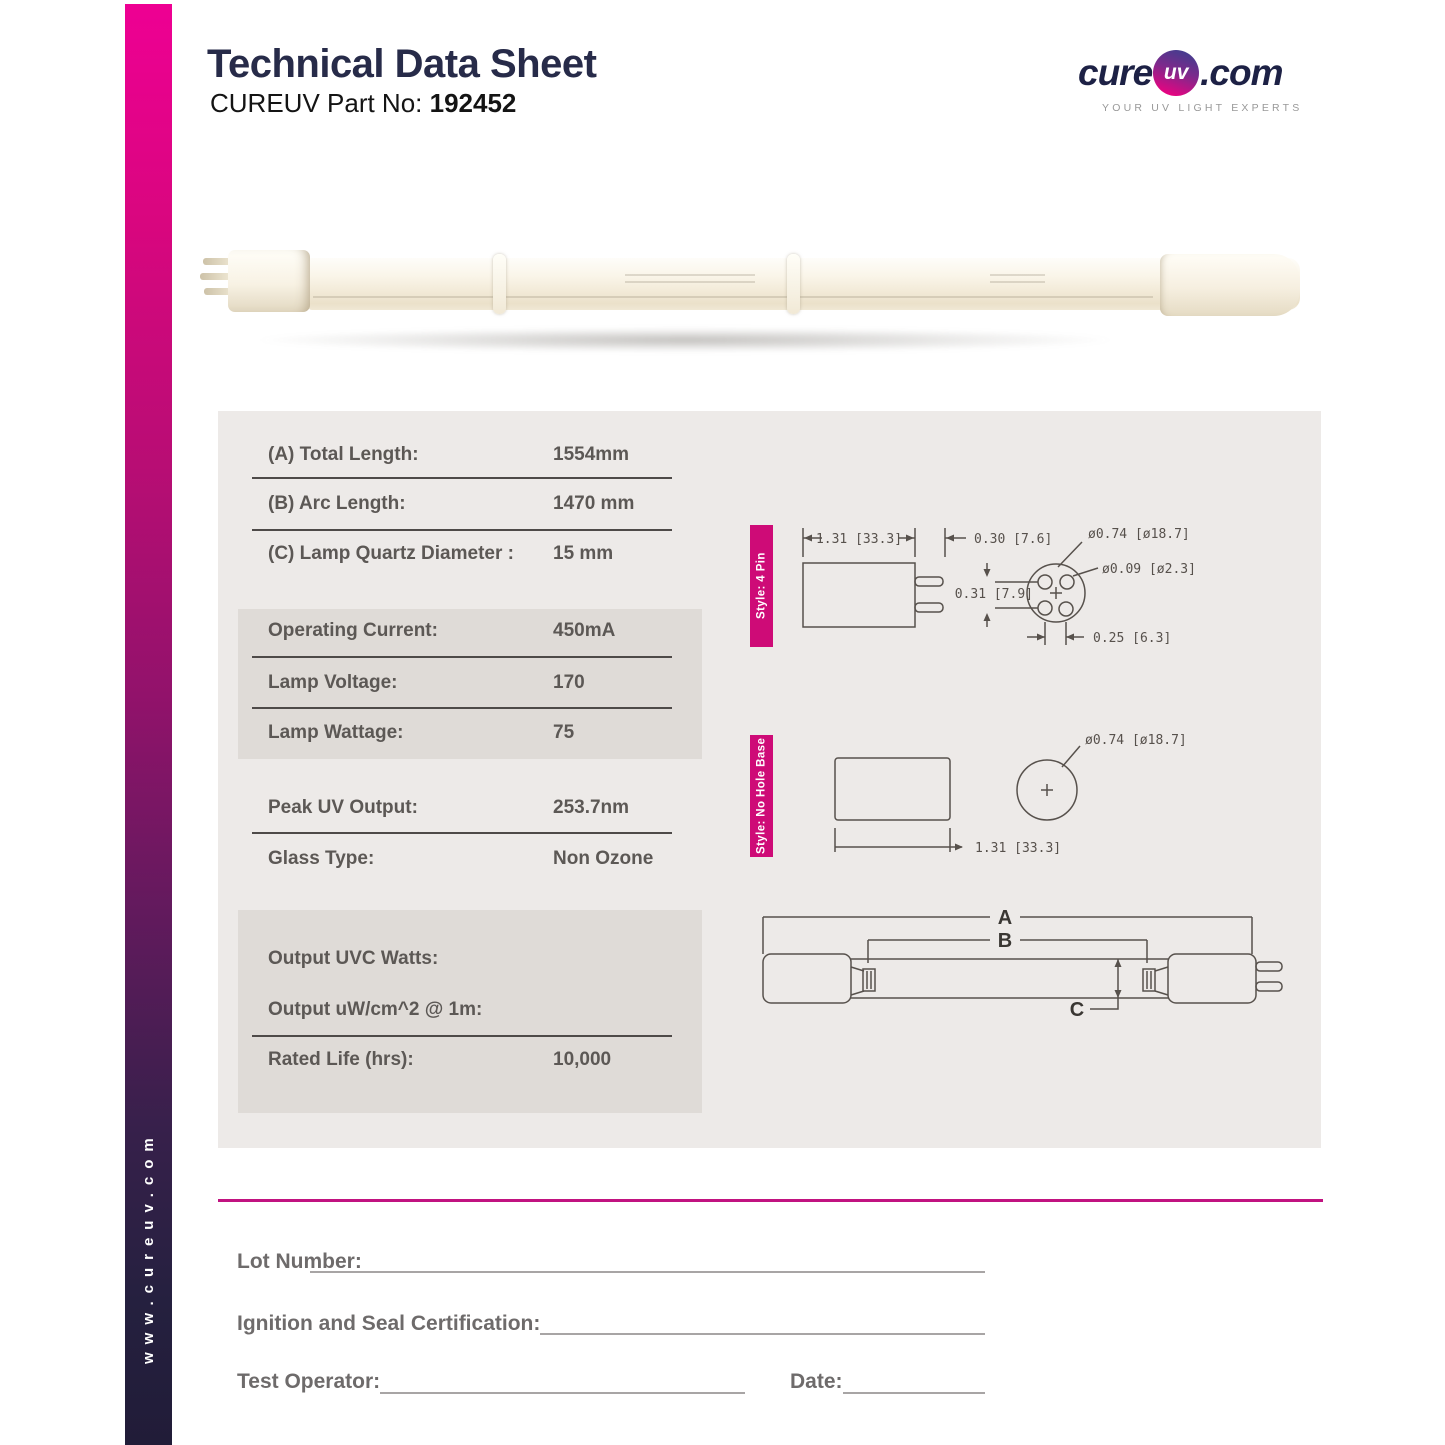  What do you see at coordinates (333, 682) in the screenshot?
I see `spec-label: Lamp Voltage:` at bounding box center [333, 682].